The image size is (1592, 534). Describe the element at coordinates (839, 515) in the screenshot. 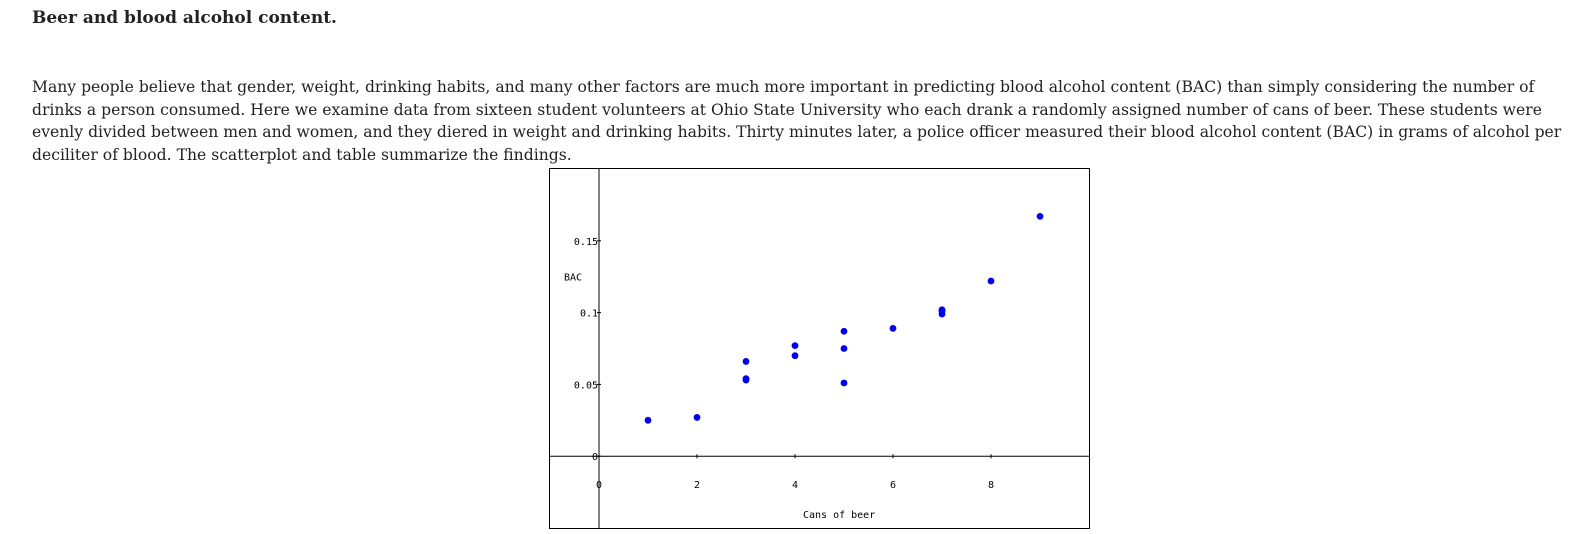

I see `x-axis-label: Cans of beer` at that location.